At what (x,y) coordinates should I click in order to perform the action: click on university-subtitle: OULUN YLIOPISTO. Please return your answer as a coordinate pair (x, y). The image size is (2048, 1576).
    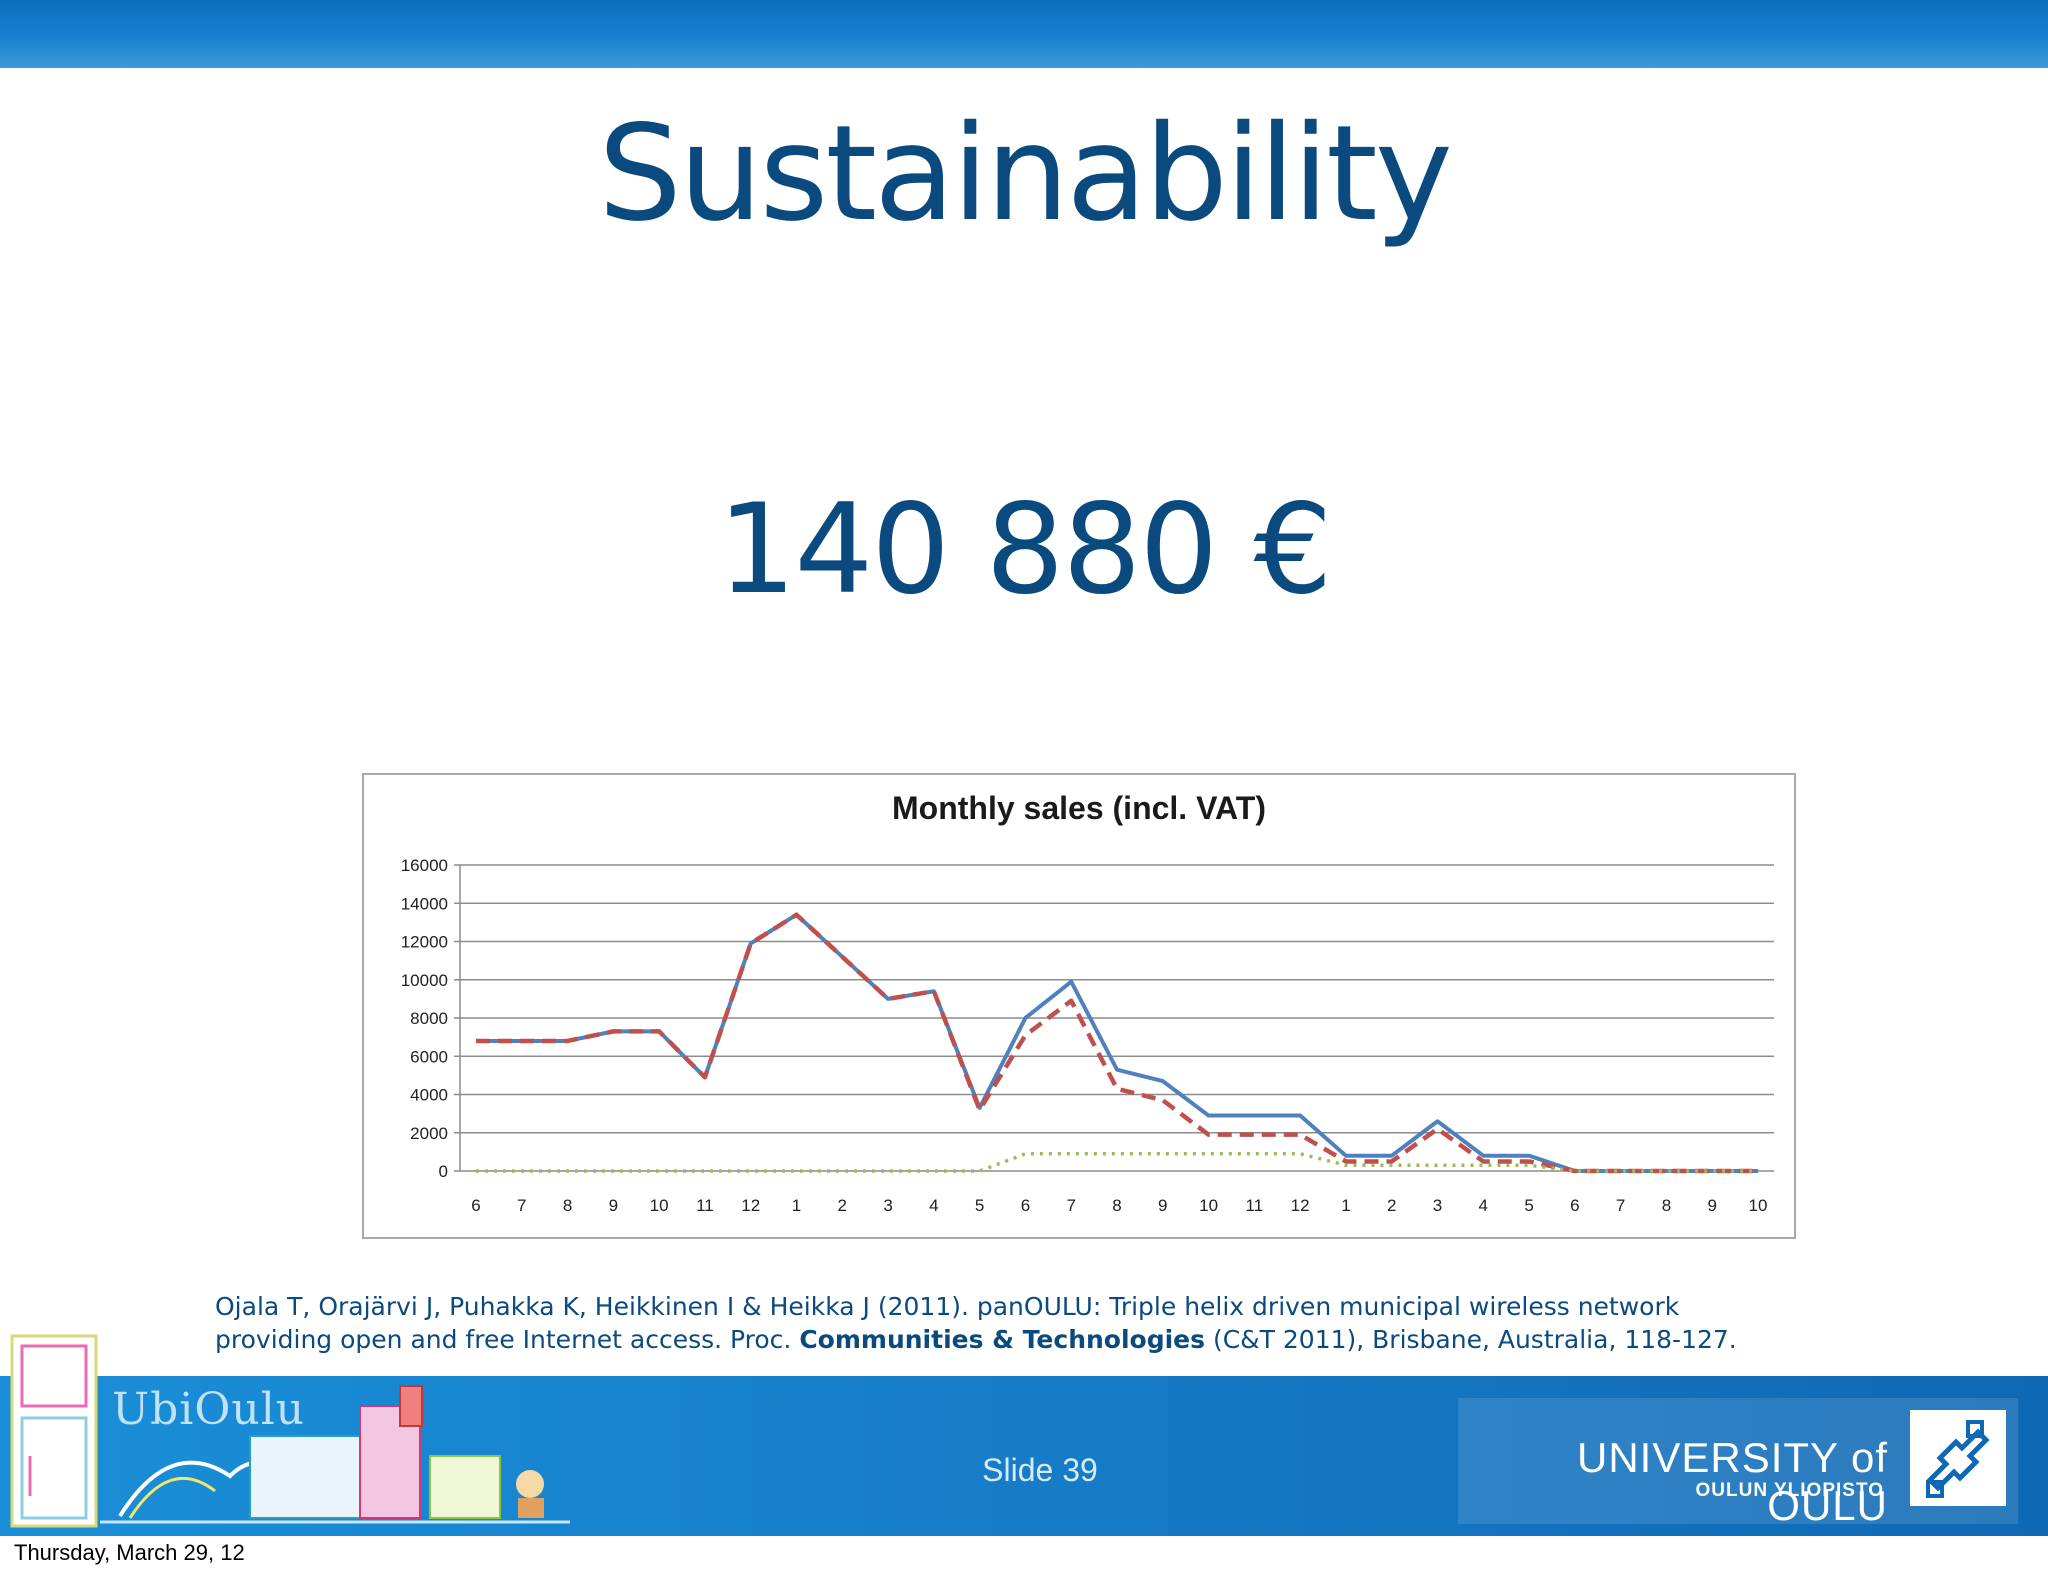
    Looking at the image, I should click on (1789, 1490).